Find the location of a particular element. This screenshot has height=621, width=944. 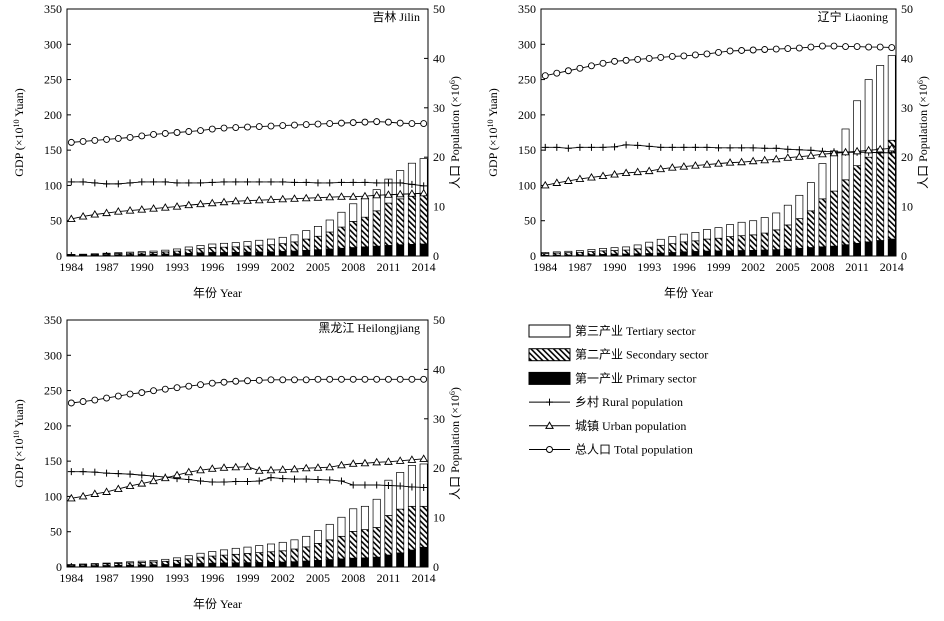

y2-tick-label: 20 is located at coordinates (439, 468).